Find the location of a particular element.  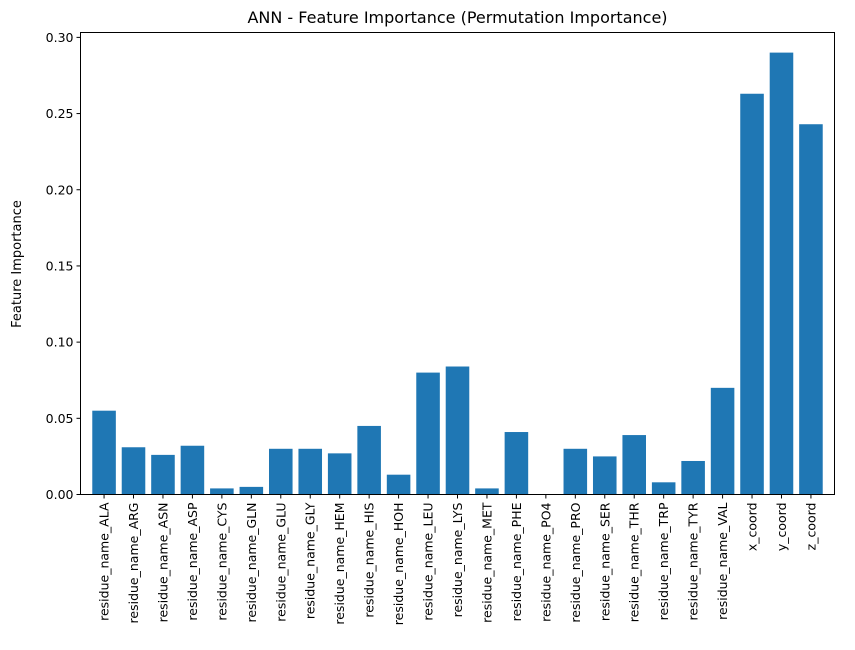

x-tick-label: residue_name_GLY is located at coordinates (310, 560).